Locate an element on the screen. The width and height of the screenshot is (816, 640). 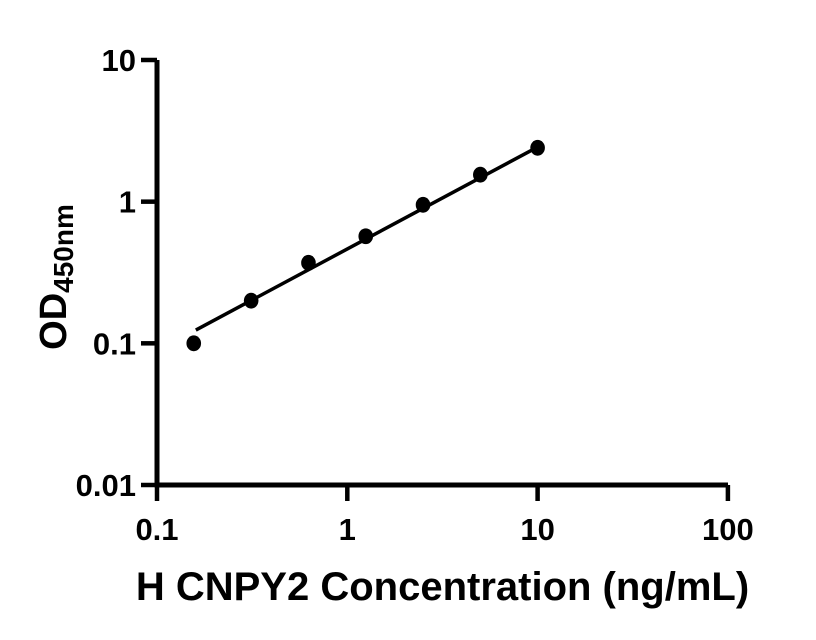
y-axis-title-subscript: 450nm is located at coordinates (63, 248).